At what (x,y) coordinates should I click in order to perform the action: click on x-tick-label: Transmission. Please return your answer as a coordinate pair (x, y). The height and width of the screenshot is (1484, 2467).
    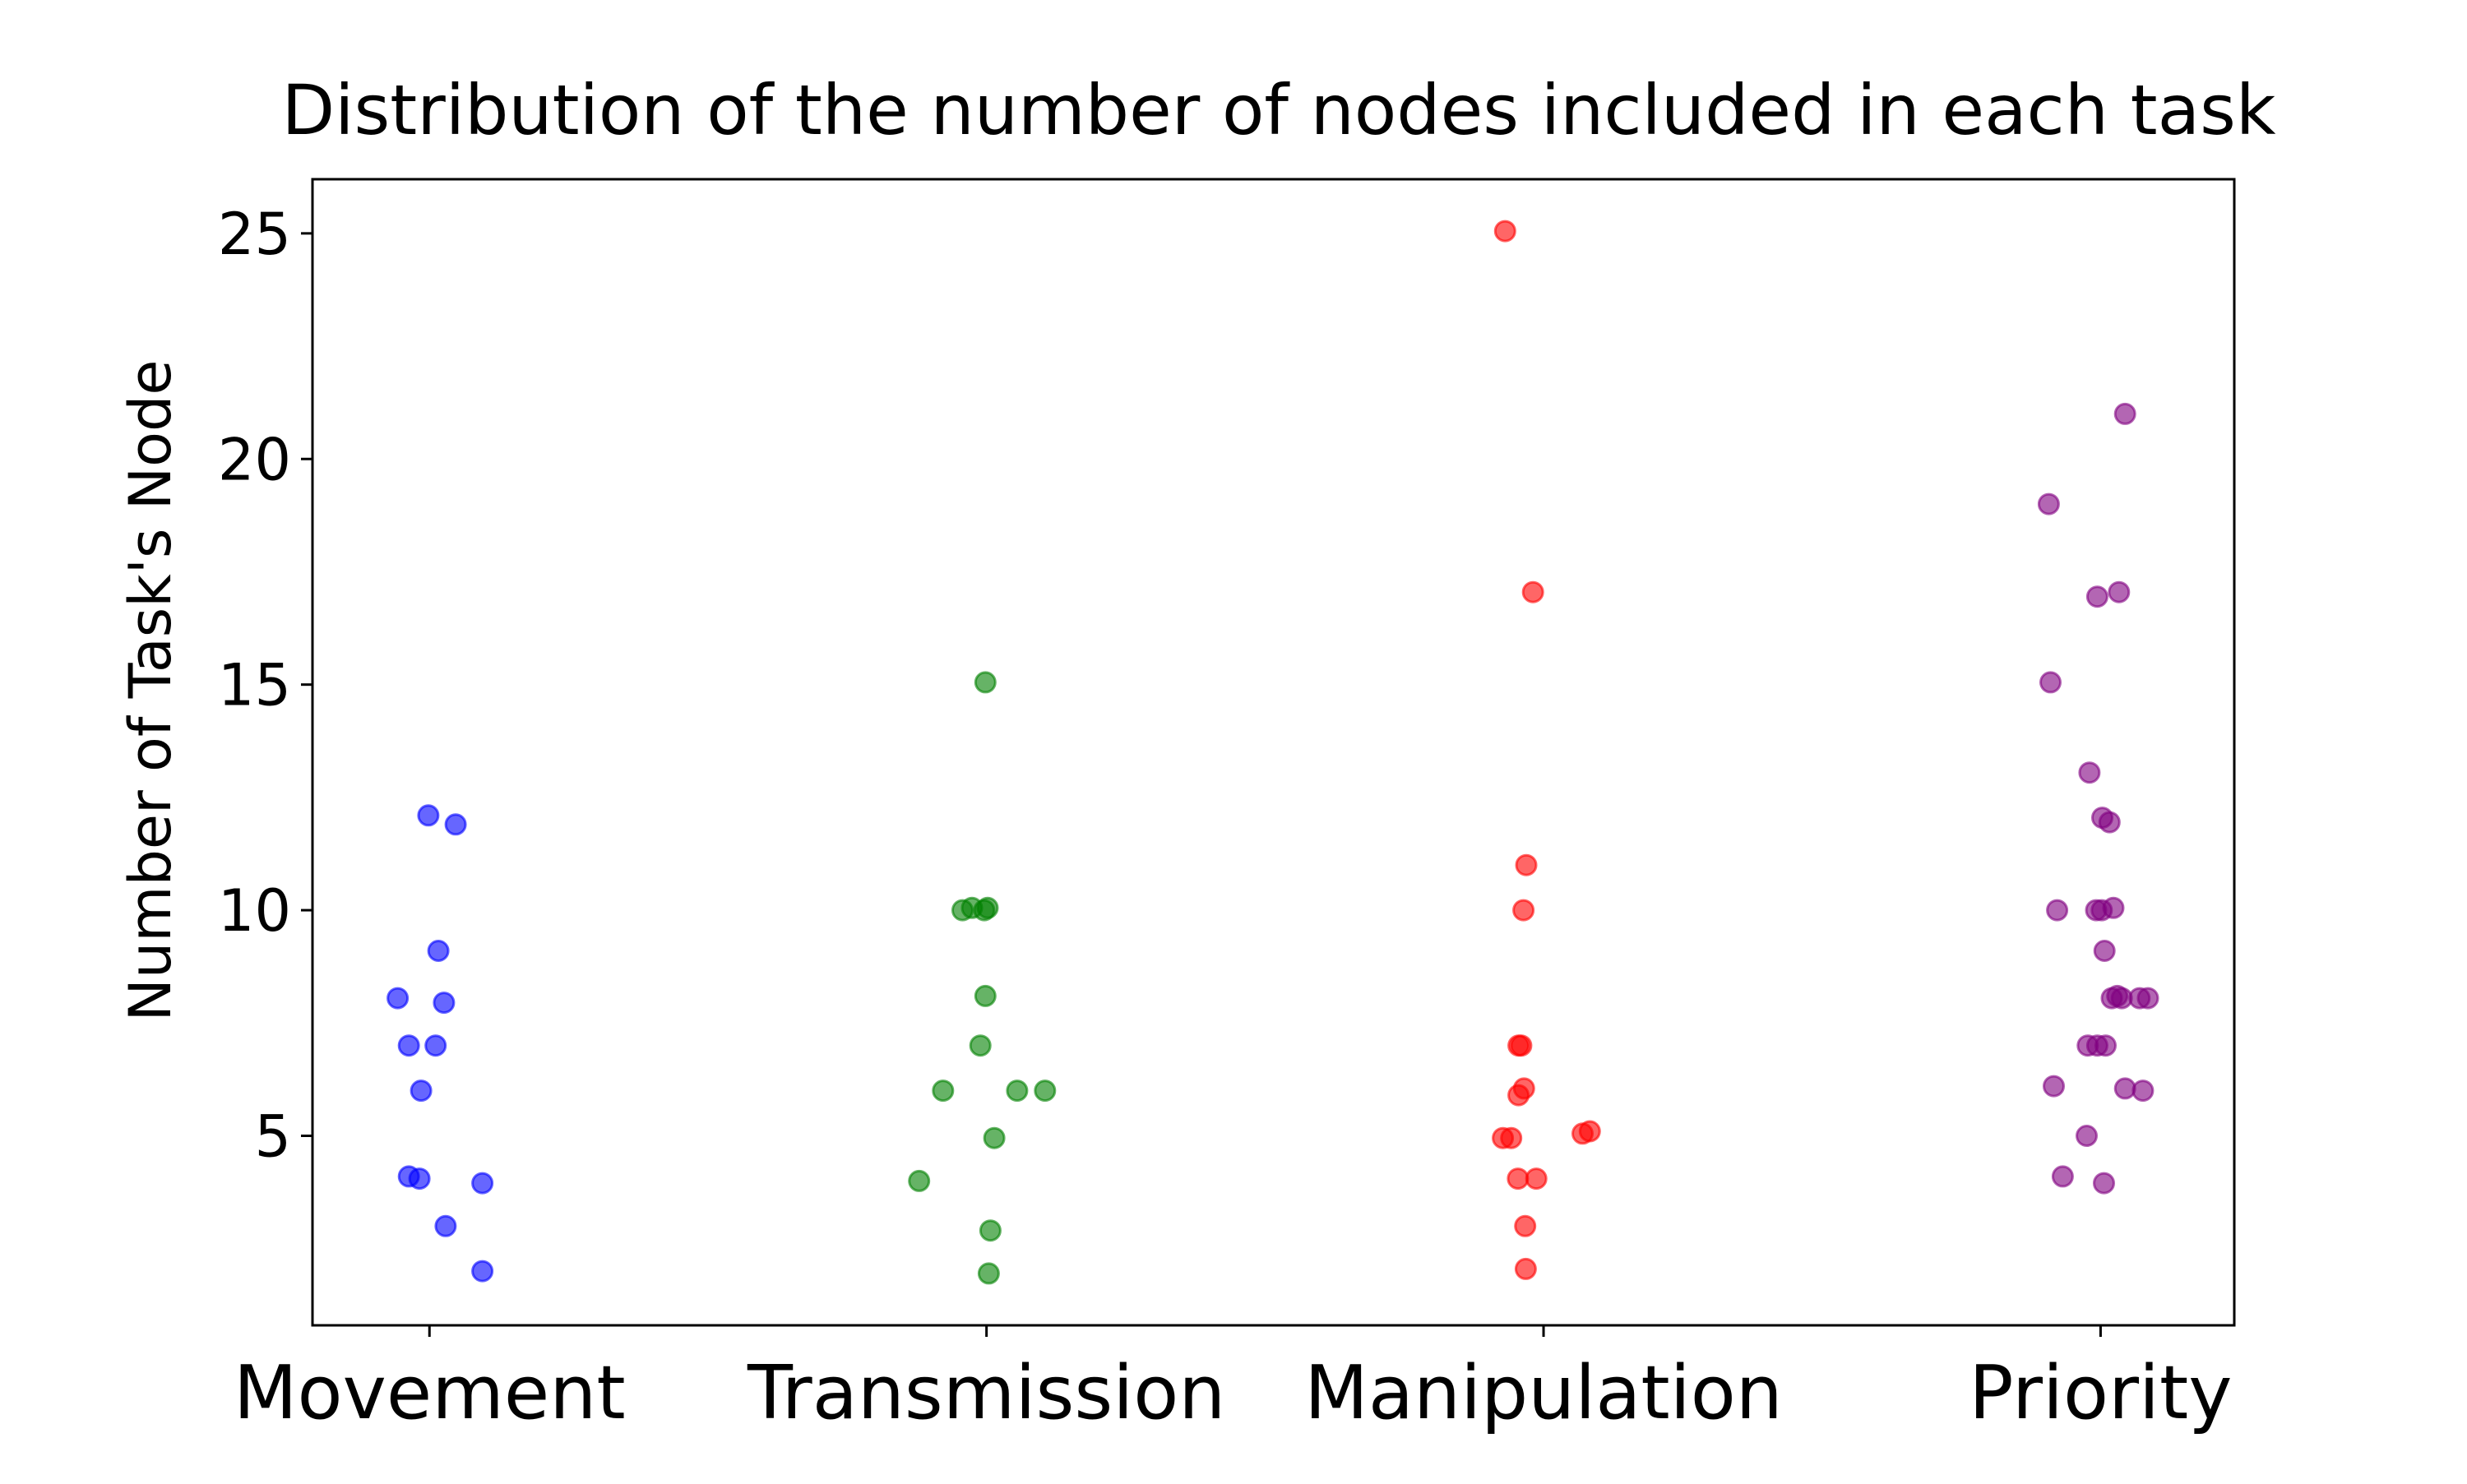
    Looking at the image, I should click on (986, 1393).